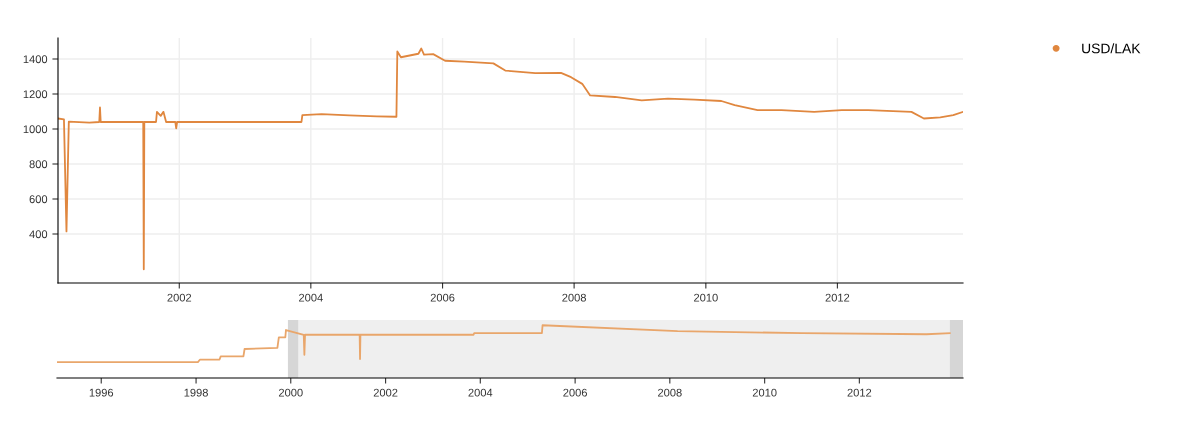 The height and width of the screenshot is (423, 1177). Describe the element at coordinates (1111, 48) in the screenshot. I see `legend-label: USD/LAK` at that location.